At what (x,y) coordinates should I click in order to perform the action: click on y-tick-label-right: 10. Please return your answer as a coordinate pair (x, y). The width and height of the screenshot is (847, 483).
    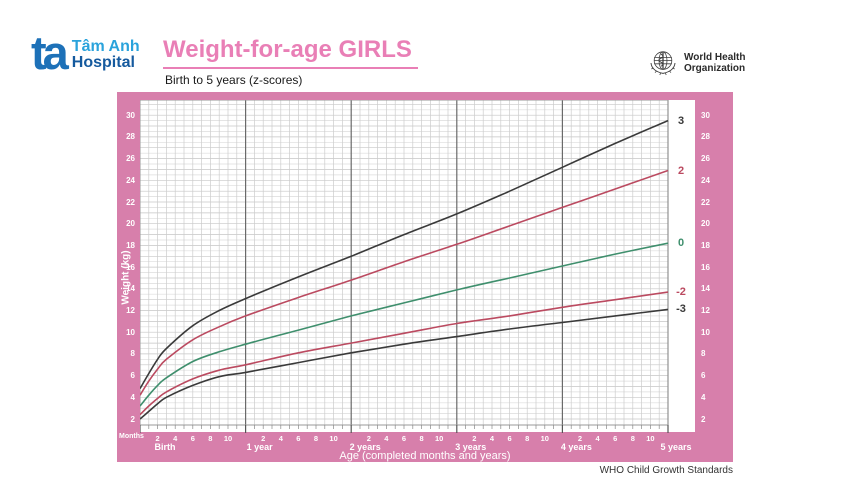
    Looking at the image, I should click on (705, 332).